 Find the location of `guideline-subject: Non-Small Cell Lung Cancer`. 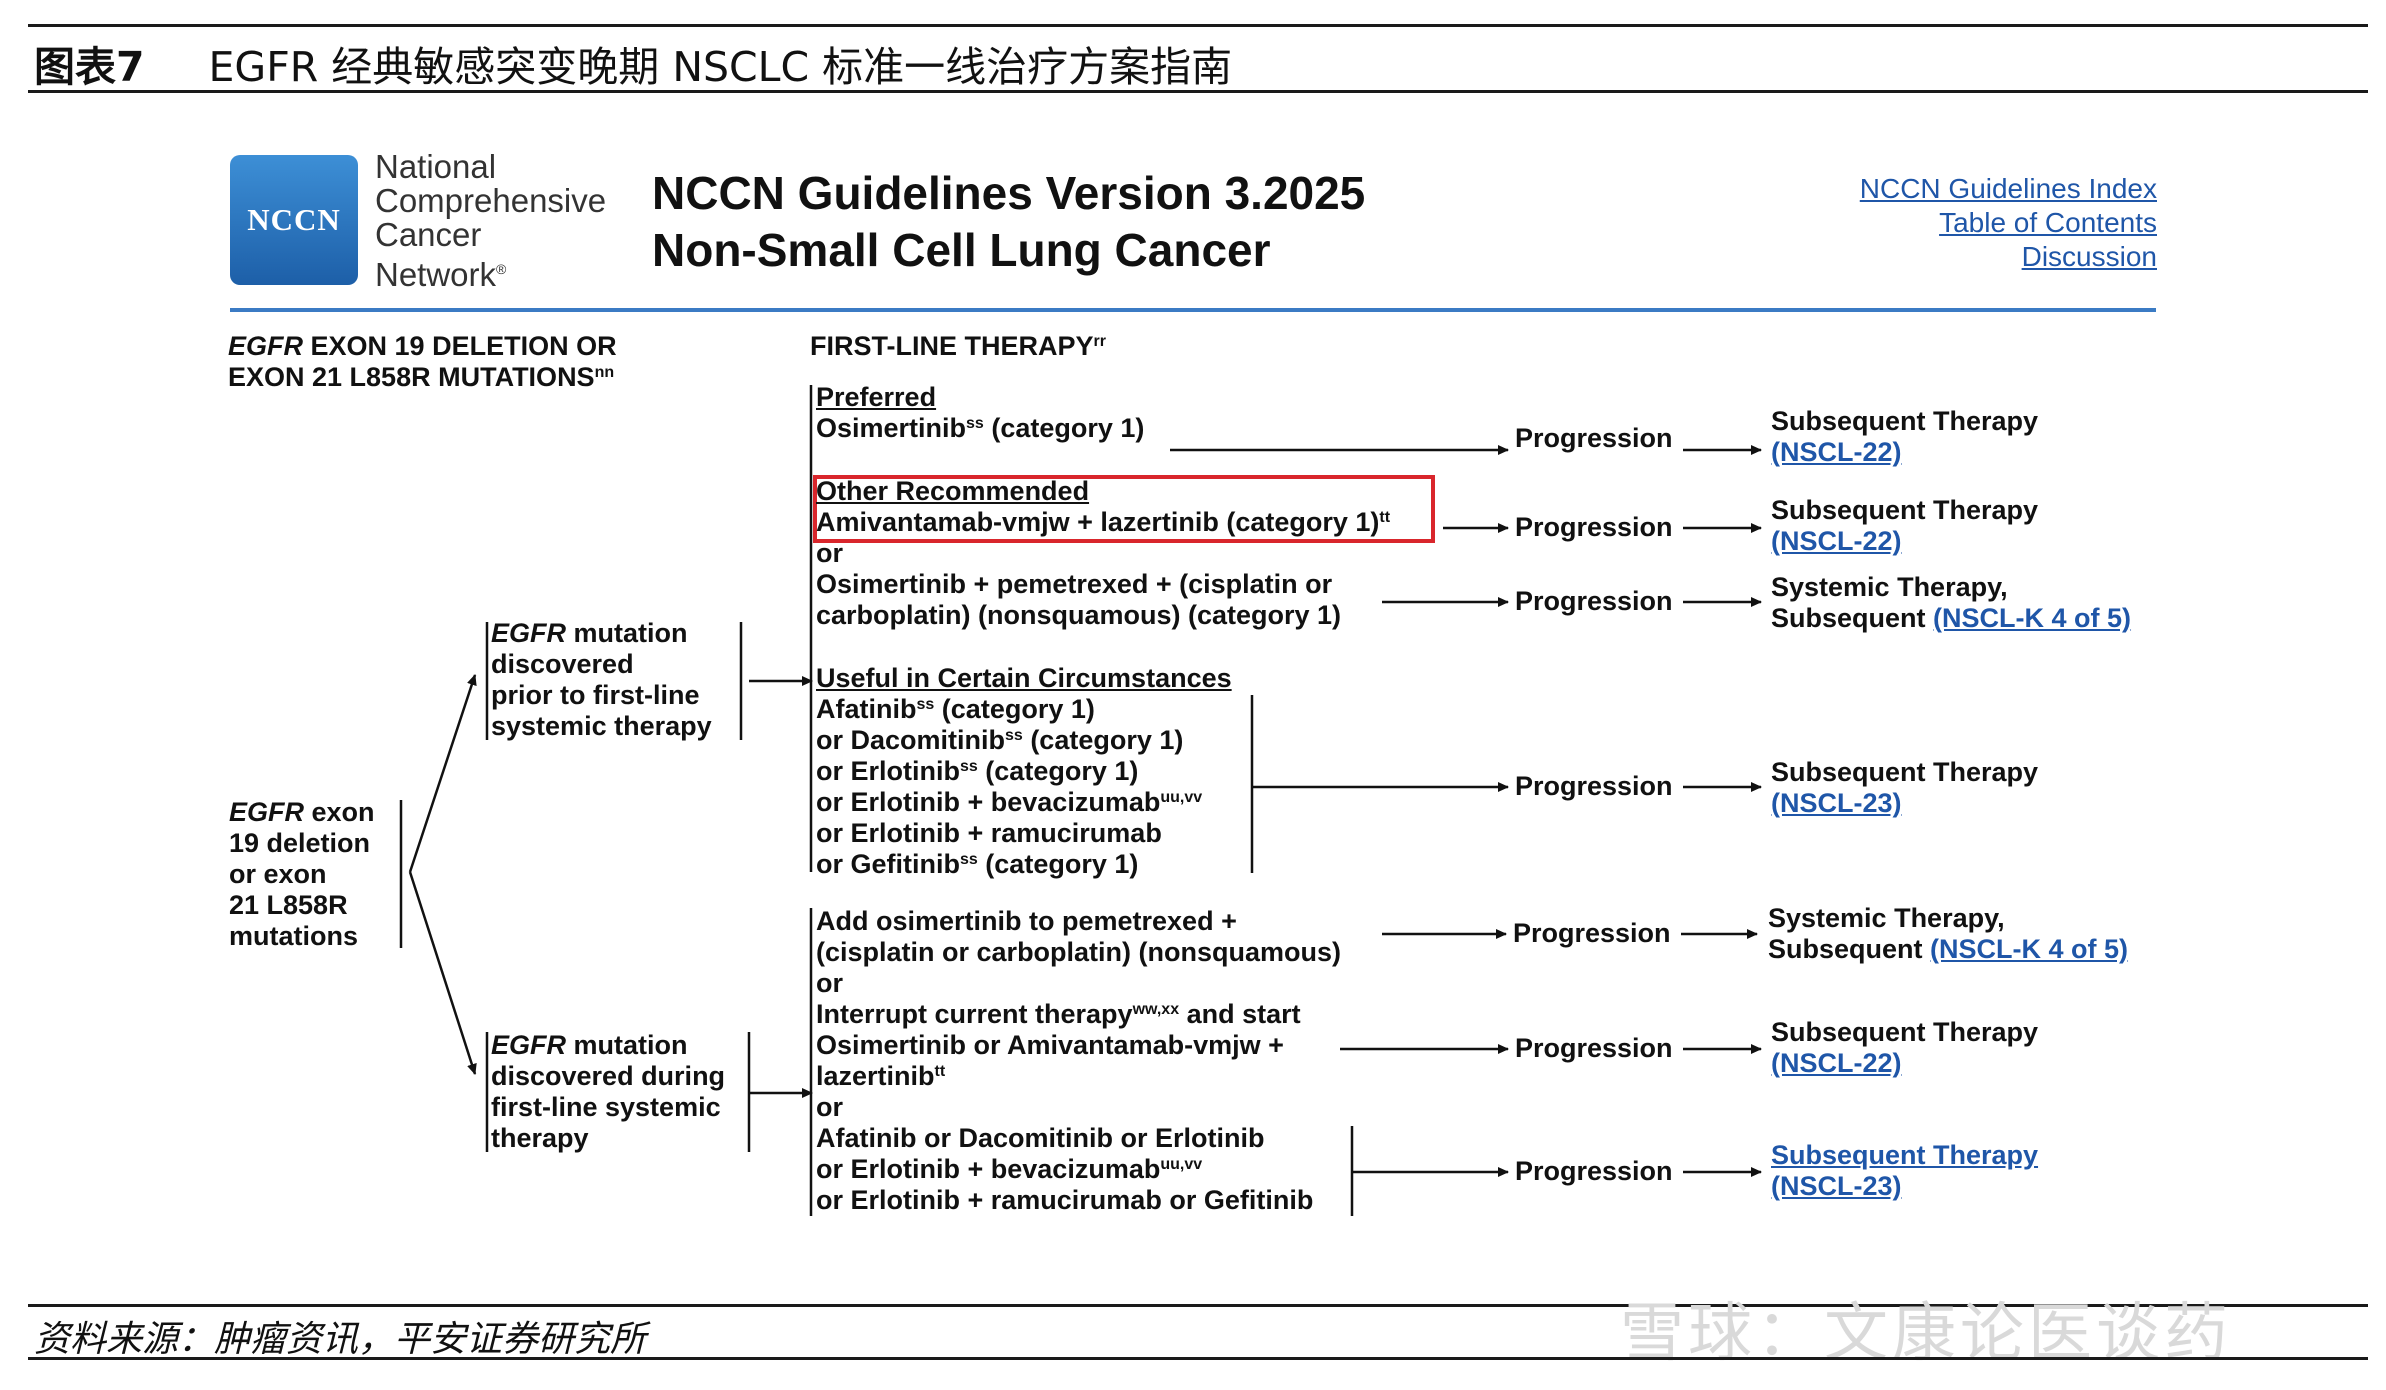

guideline-subject: Non-Small Cell Lung Cancer is located at coordinates (961, 250).